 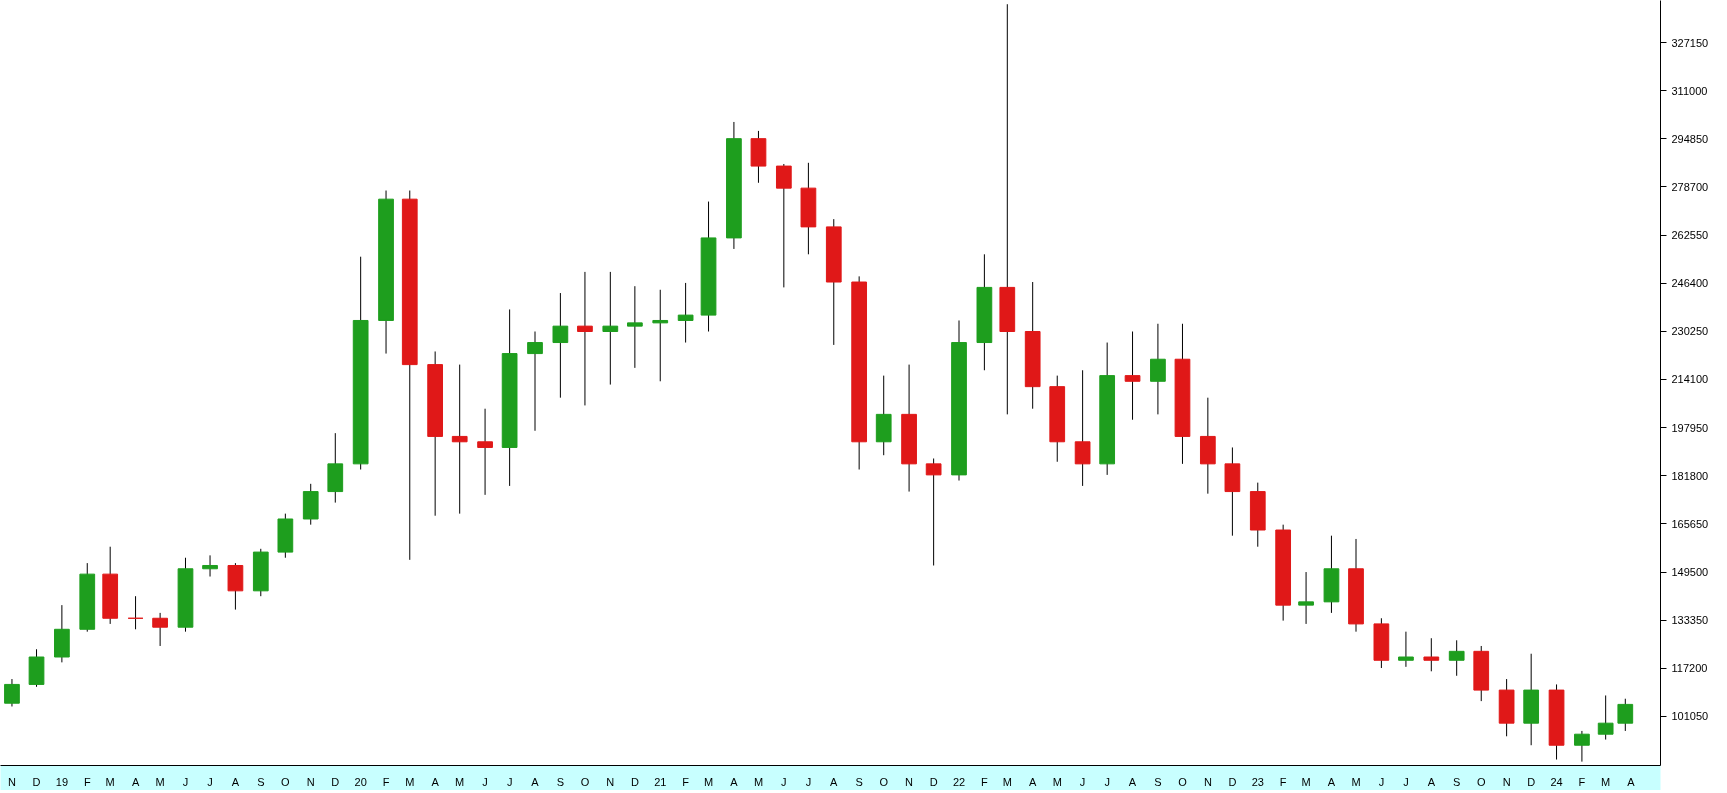 What do you see at coordinates (1690, 186) in the screenshot?
I see `y-tick-label: 278700` at bounding box center [1690, 186].